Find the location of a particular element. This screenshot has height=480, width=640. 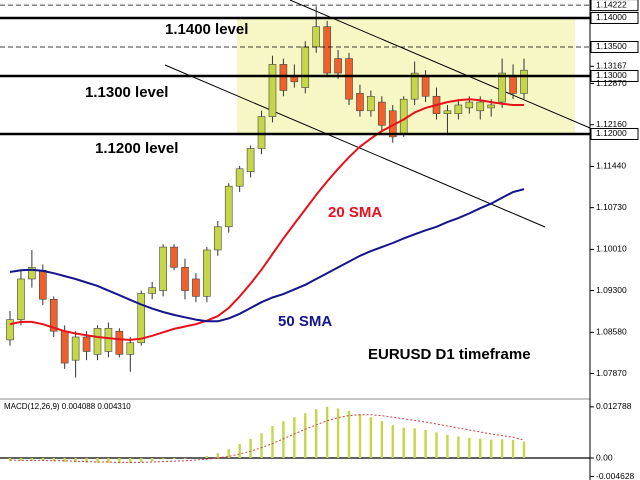

y-tick-label: 1.13167 is located at coordinates (611, 66).